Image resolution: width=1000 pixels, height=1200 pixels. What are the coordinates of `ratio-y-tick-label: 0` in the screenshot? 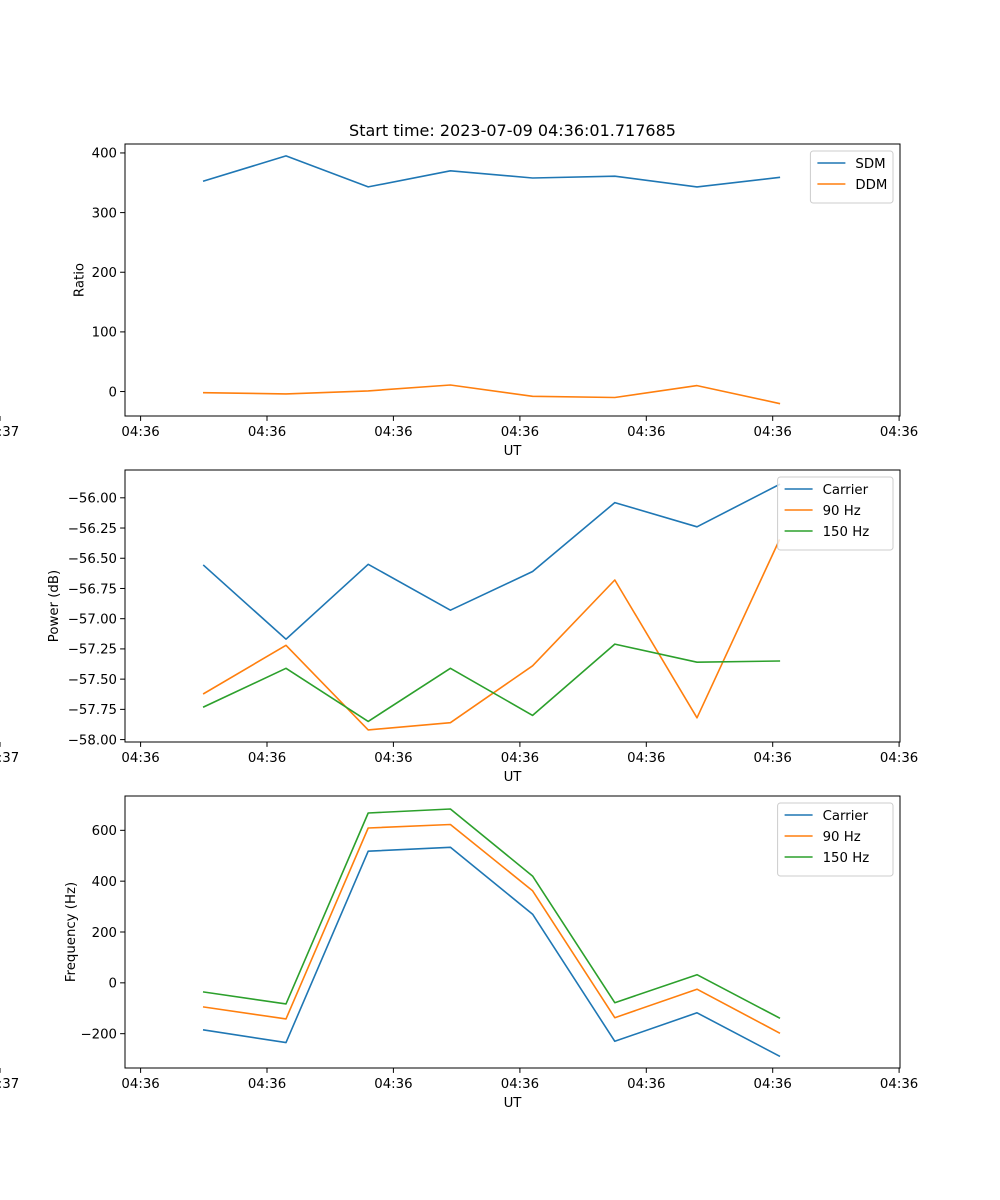 It's located at (113, 392).